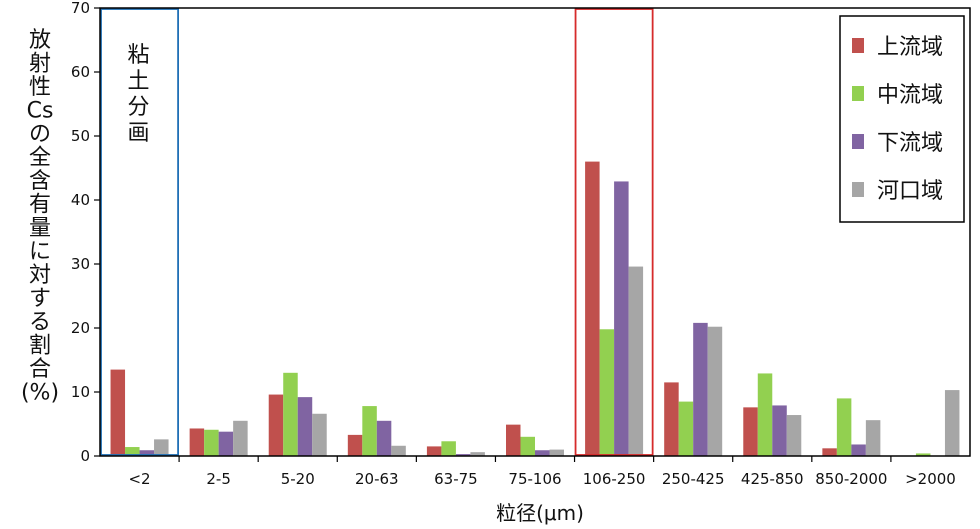 The image size is (980, 529). What do you see at coordinates (298, 479) in the screenshot?
I see `x-tick-label: 5-20` at bounding box center [298, 479].